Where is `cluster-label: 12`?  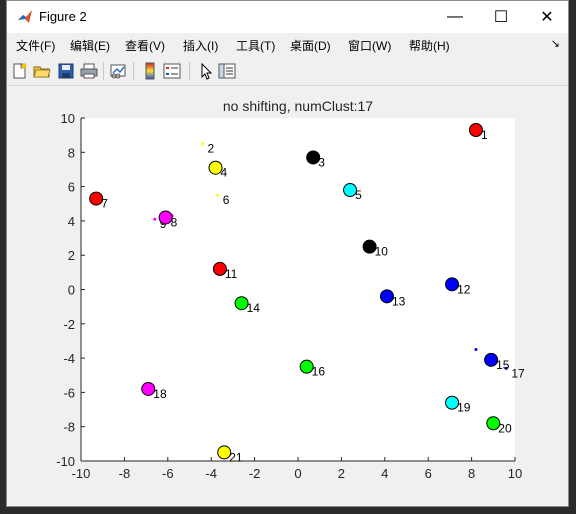 cluster-label: 12 is located at coordinates (464, 289).